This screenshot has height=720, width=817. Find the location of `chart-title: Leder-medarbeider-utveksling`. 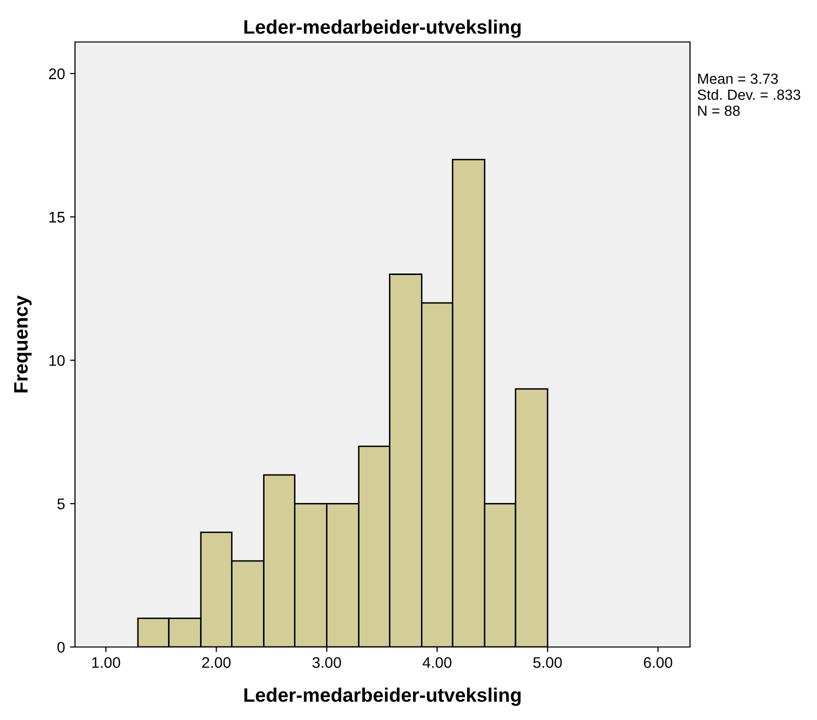

chart-title: Leder-medarbeider-utveksling is located at coordinates (382, 29).